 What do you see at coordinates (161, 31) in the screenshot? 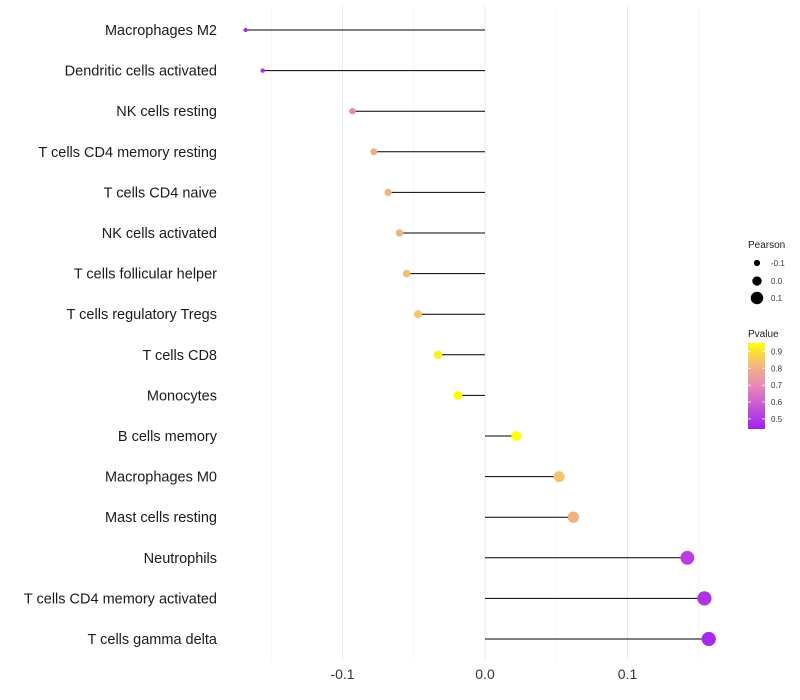
I see `category-label: Macrophages M2` at bounding box center [161, 31].